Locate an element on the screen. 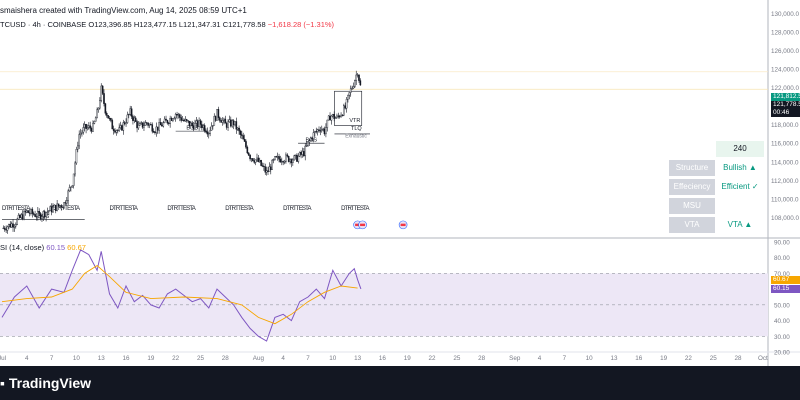  table-value-efficiency: Efficient ✓ is located at coordinates (740, 186).